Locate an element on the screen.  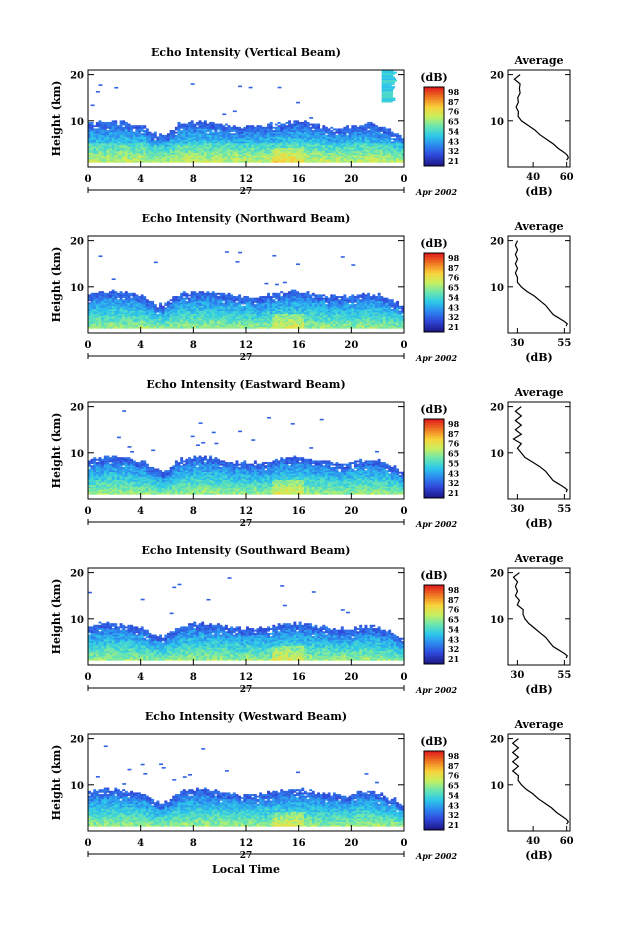
colorbar-tick-label: 43 is located at coordinates (454, 141).